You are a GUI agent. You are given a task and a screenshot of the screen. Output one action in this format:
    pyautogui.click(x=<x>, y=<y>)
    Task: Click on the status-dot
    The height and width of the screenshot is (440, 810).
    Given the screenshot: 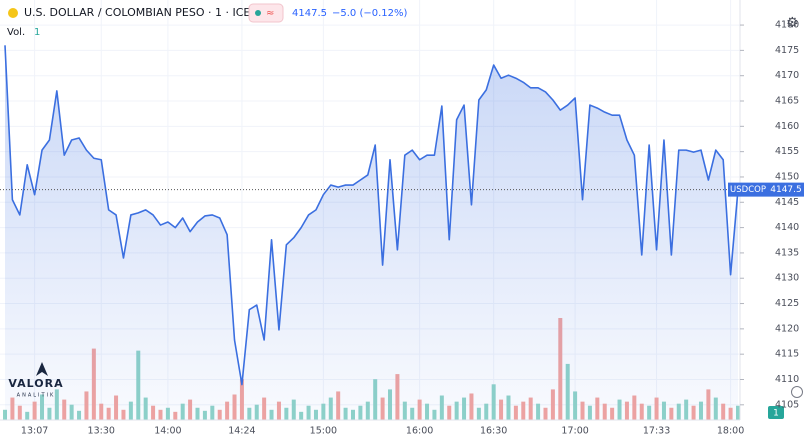 What is the action you would take?
    pyautogui.click(x=258, y=13)
    